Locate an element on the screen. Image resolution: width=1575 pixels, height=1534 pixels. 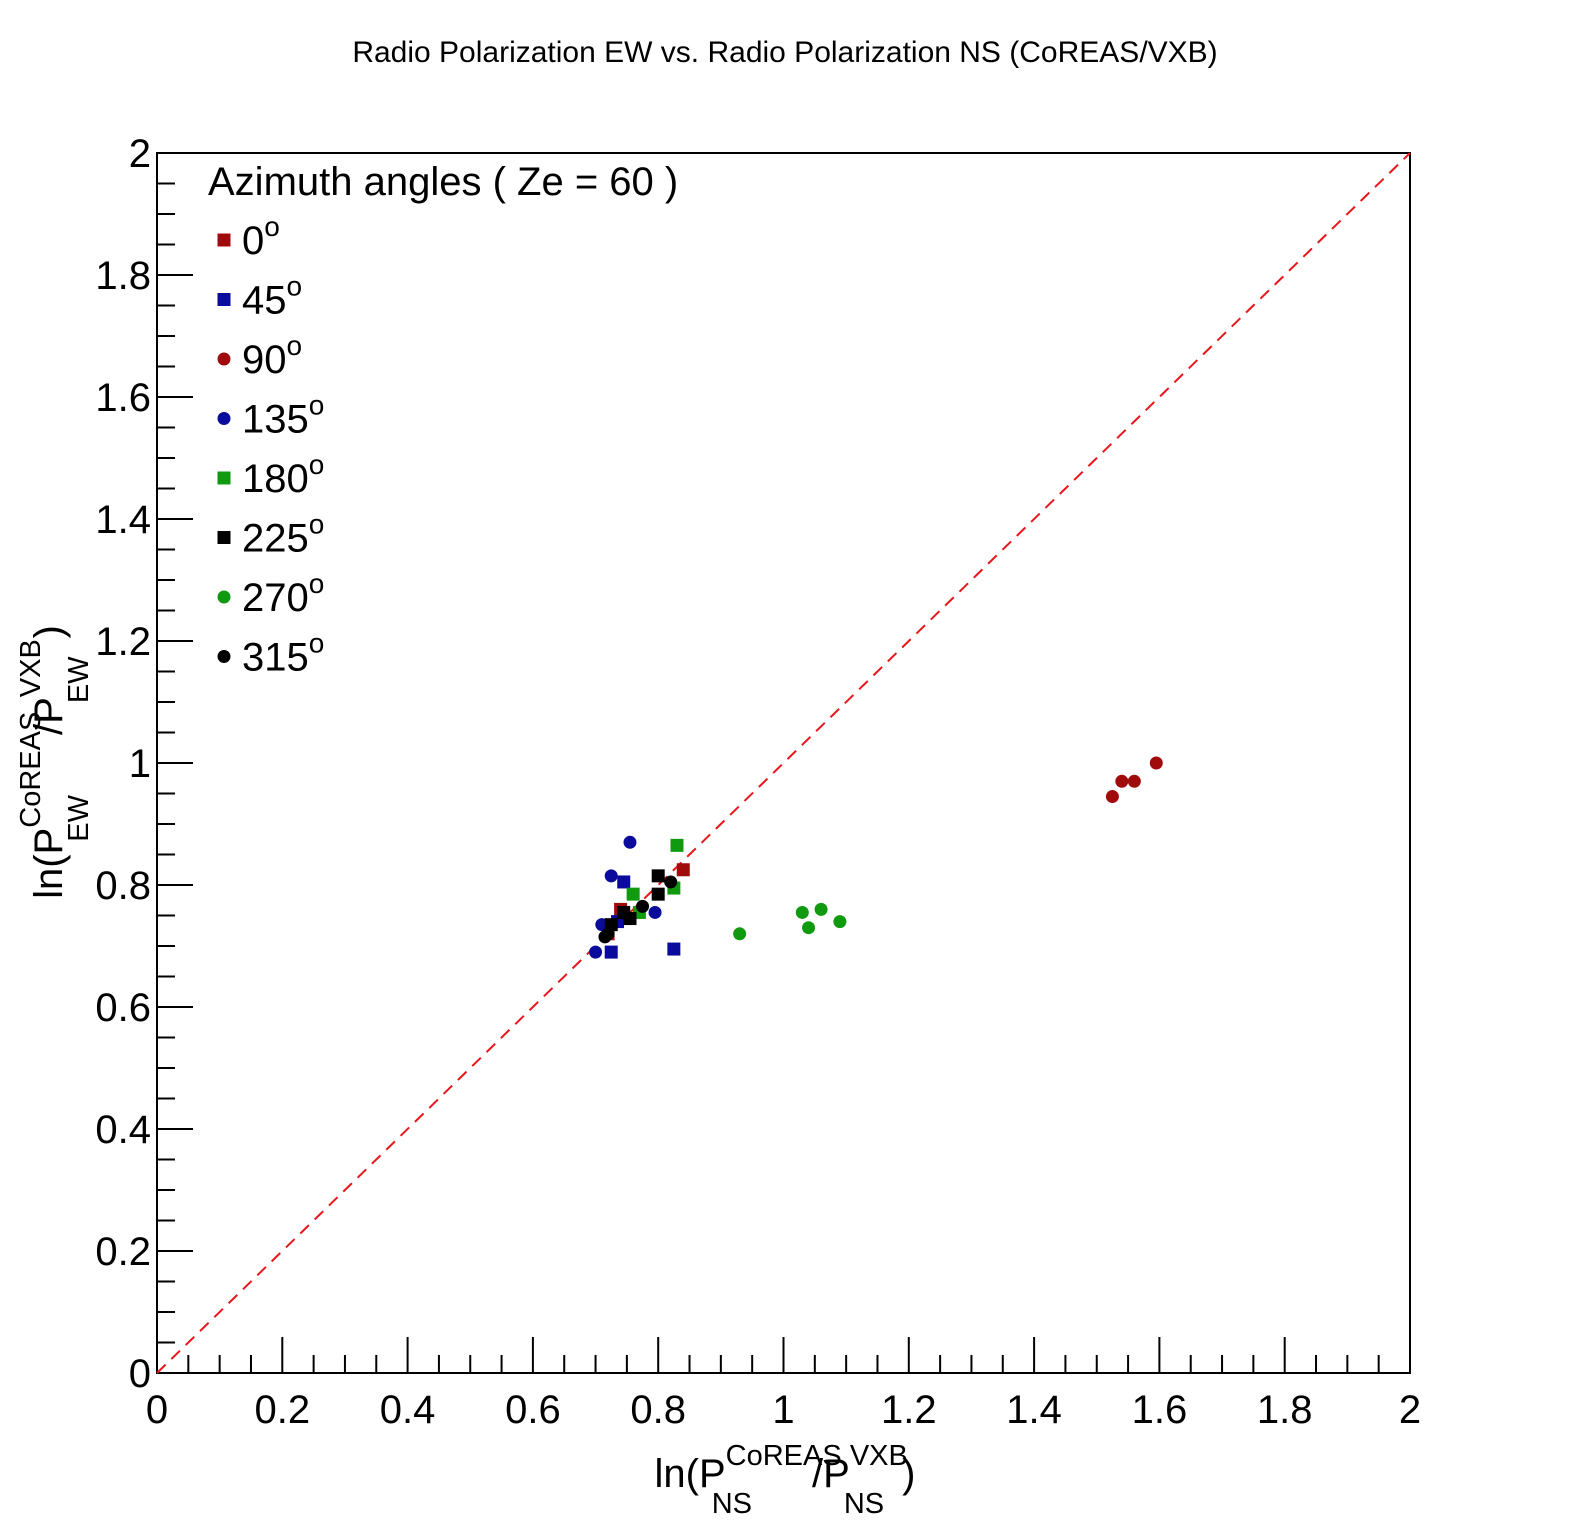
legend-item-135: 135o is located at coordinates (270, 416).